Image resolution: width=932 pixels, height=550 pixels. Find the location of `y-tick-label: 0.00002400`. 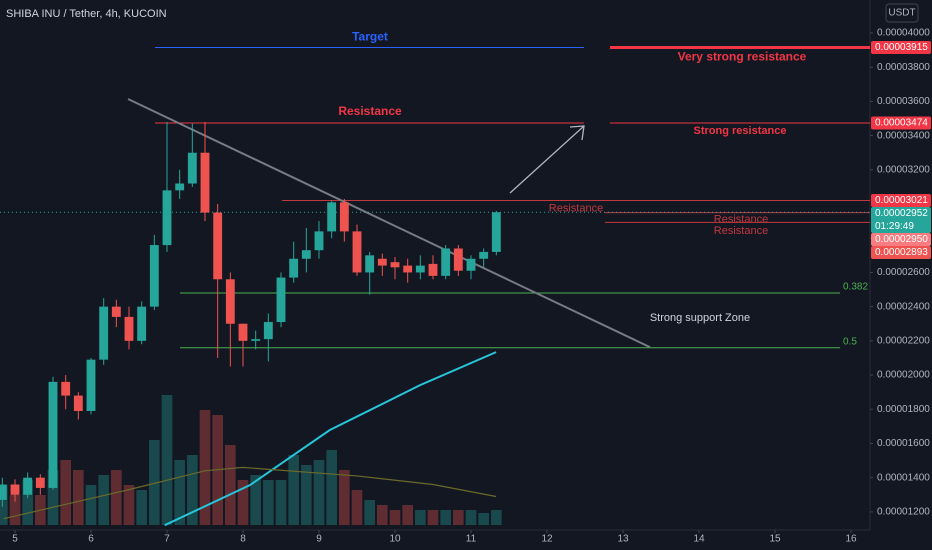

y-tick-label: 0.00002400 is located at coordinates (903, 306).